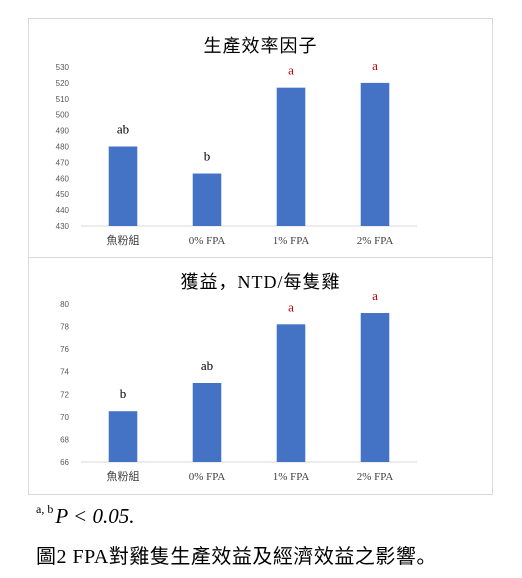 The height and width of the screenshot is (578, 522). I want to click on y-tick-label: 72, so click(64, 394).